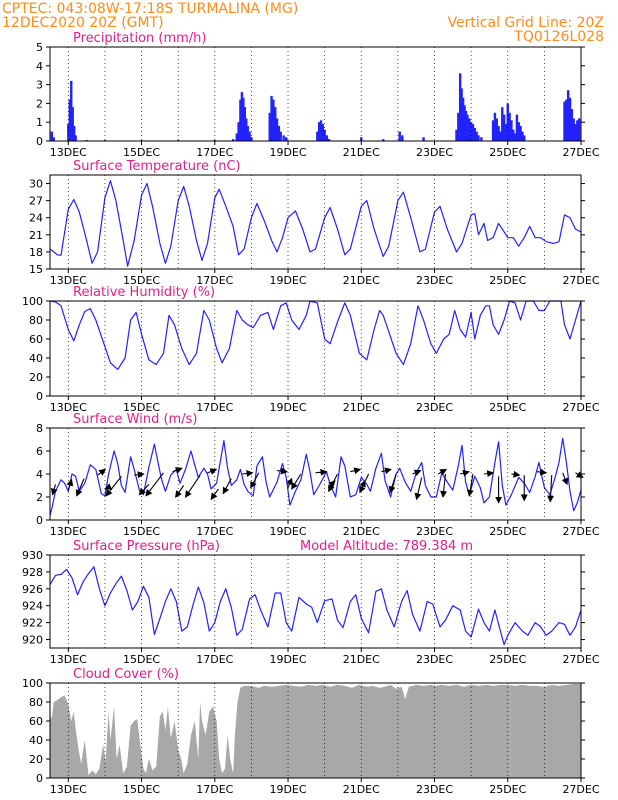  What do you see at coordinates (36, 702) in the screenshot?
I see `cloud-y-tick-label: 80` at bounding box center [36, 702].